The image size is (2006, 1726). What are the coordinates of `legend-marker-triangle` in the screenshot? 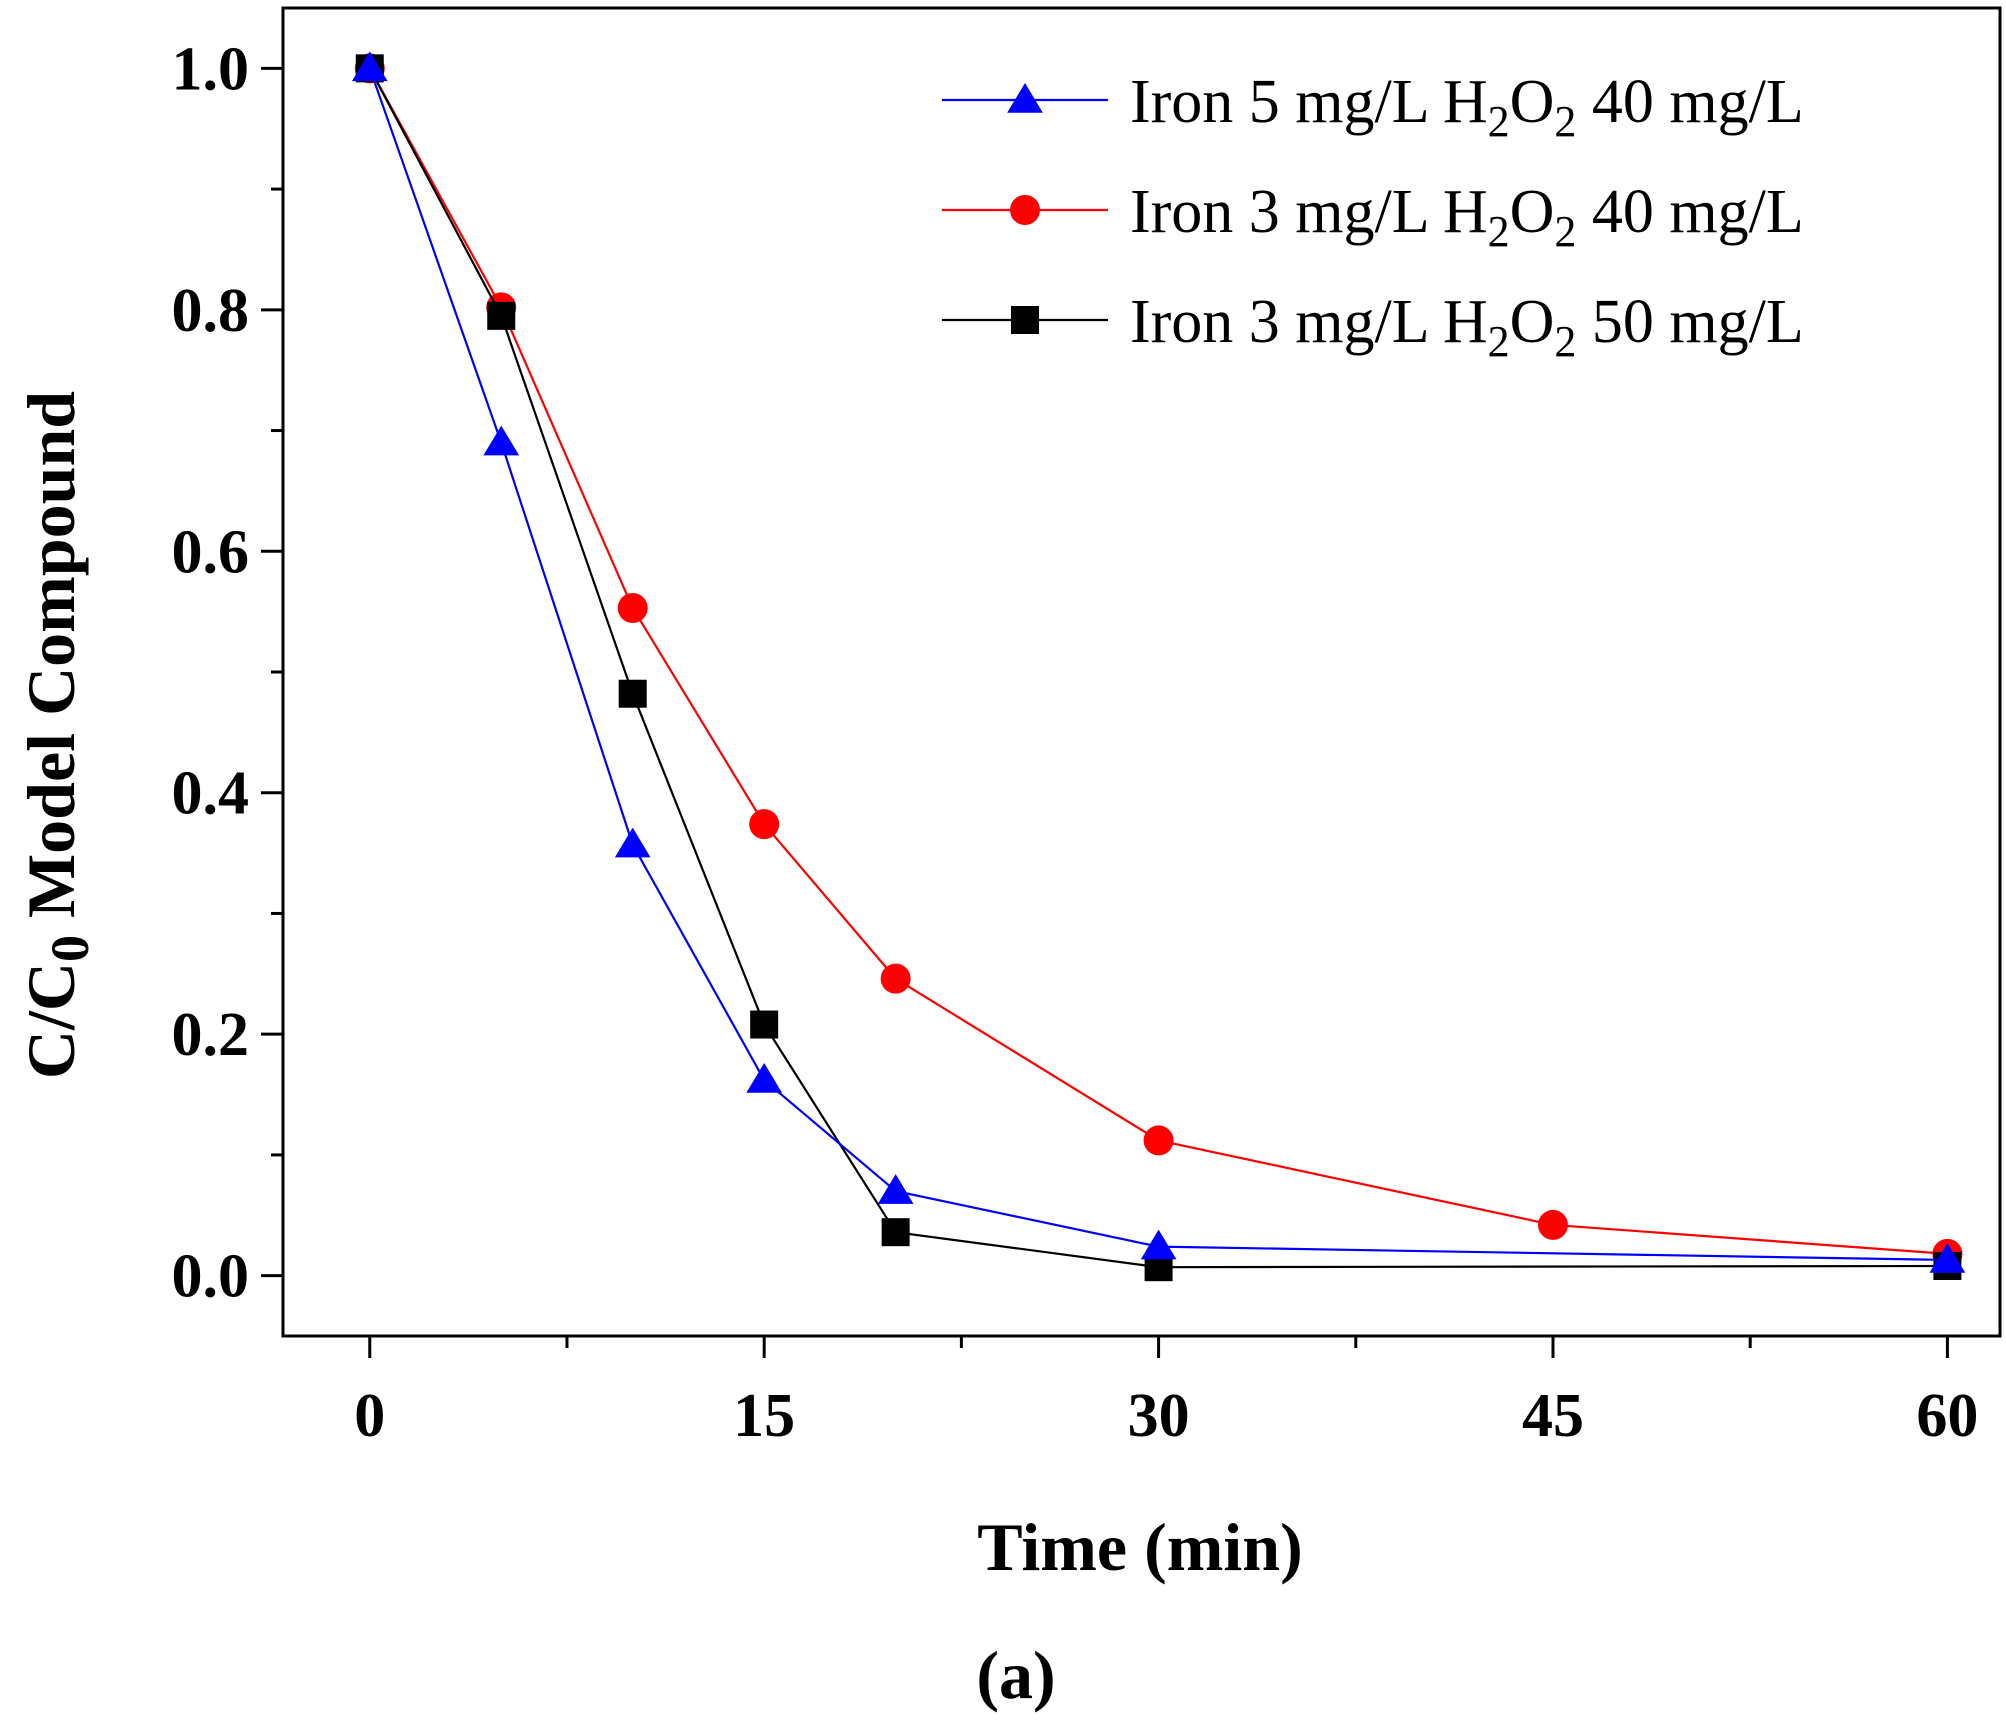 It's located at (1025, 98).